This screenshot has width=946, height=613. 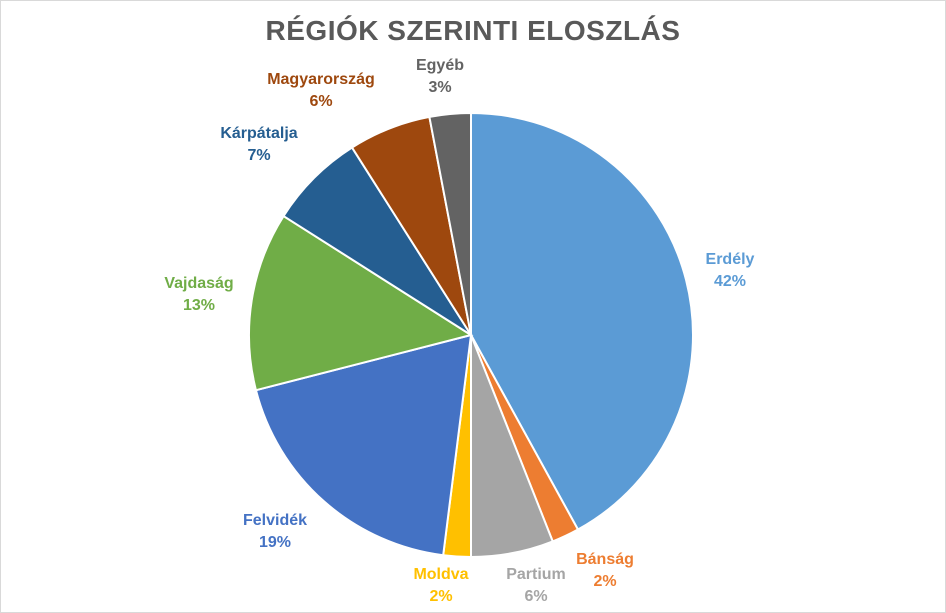 I want to click on slice-name: Partium, so click(x=536, y=574).